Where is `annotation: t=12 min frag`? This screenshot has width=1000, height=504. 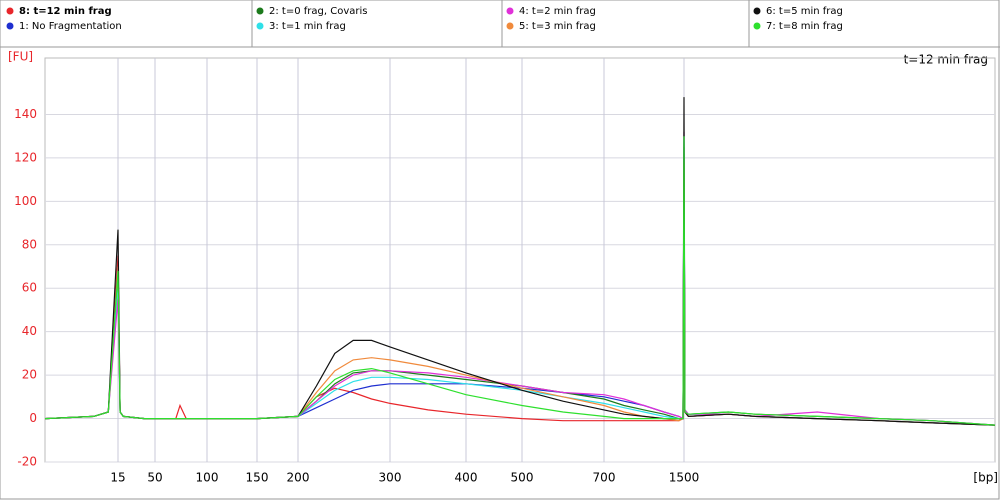
annotation: t=12 min frag is located at coordinates (946, 60).